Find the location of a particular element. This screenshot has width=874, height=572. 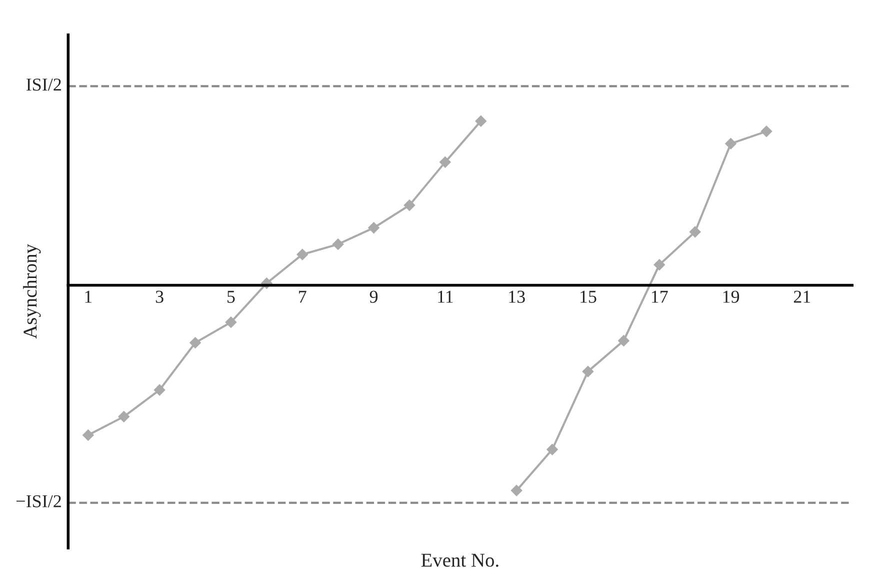

x-tick-label: 19 is located at coordinates (731, 296).